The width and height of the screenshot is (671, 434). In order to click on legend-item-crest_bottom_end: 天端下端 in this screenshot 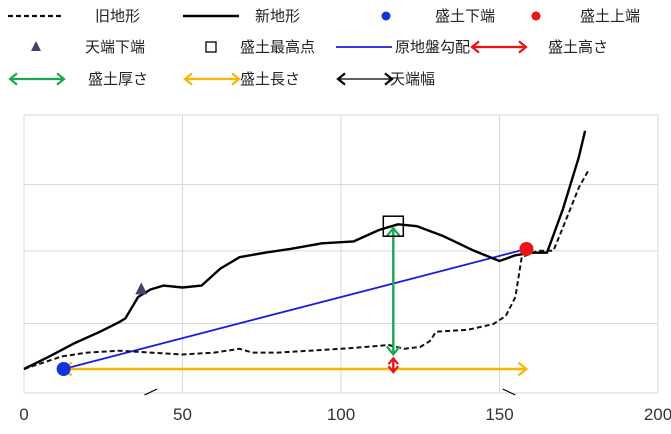, I will do `click(88, 47)`.